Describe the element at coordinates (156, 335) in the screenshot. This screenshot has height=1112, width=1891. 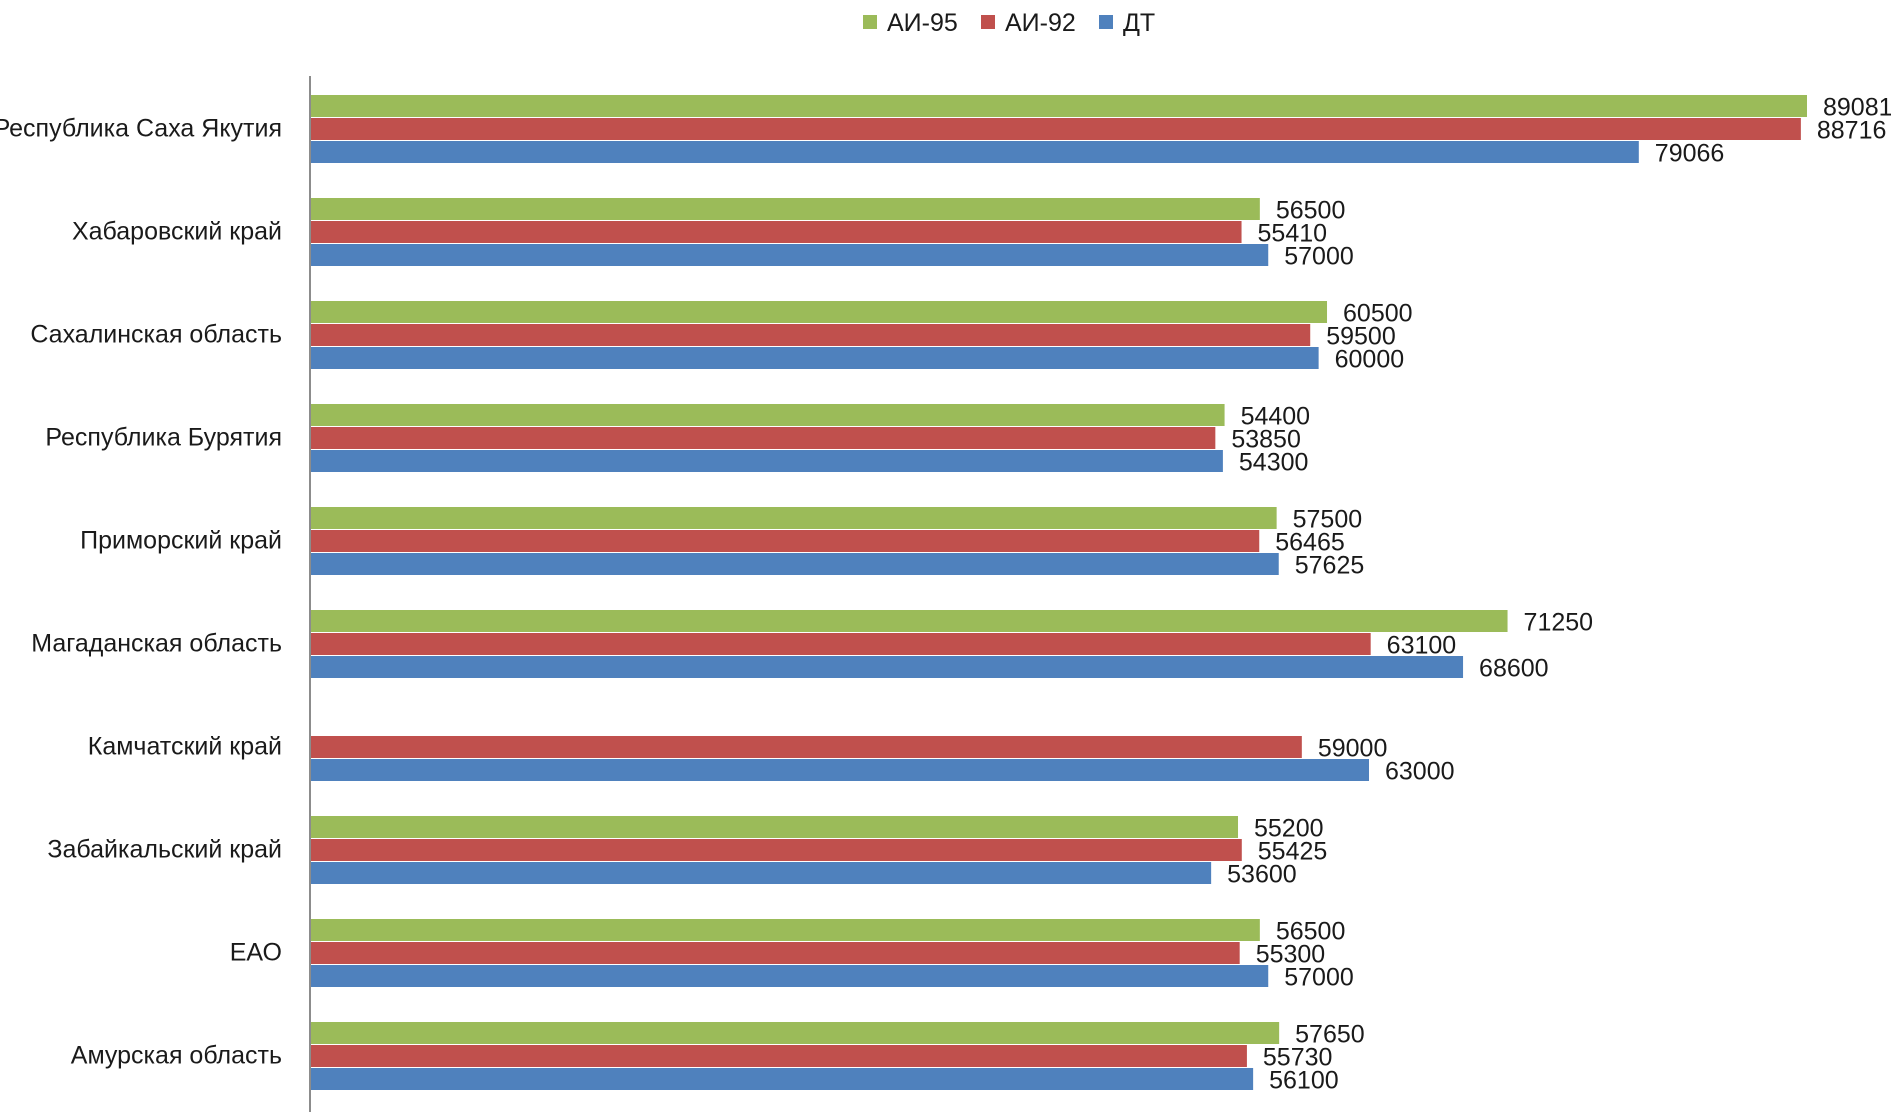
I see `category-label: Сахалинская область` at that location.